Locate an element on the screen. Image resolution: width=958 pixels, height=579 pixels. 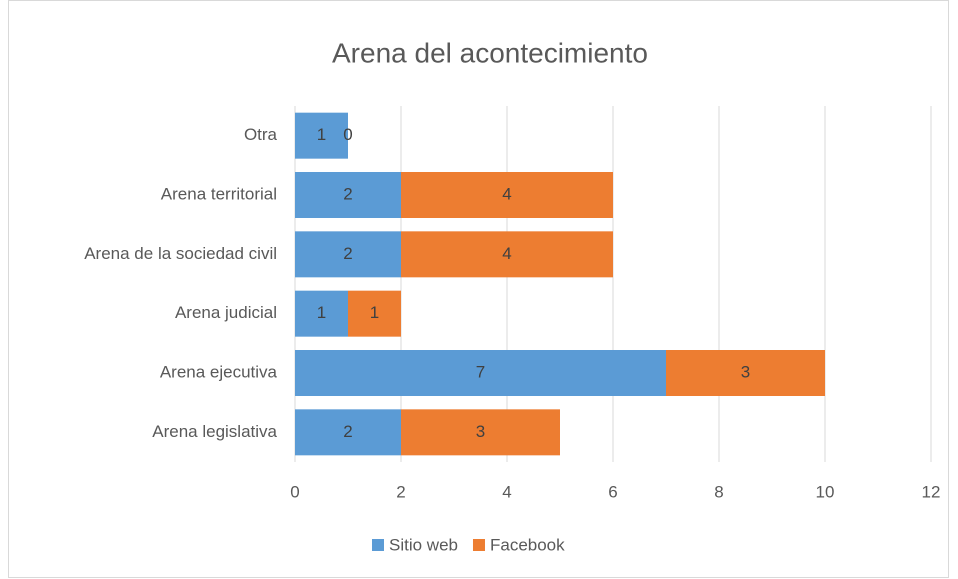
x-tick-label: 6 is located at coordinates (612, 491).